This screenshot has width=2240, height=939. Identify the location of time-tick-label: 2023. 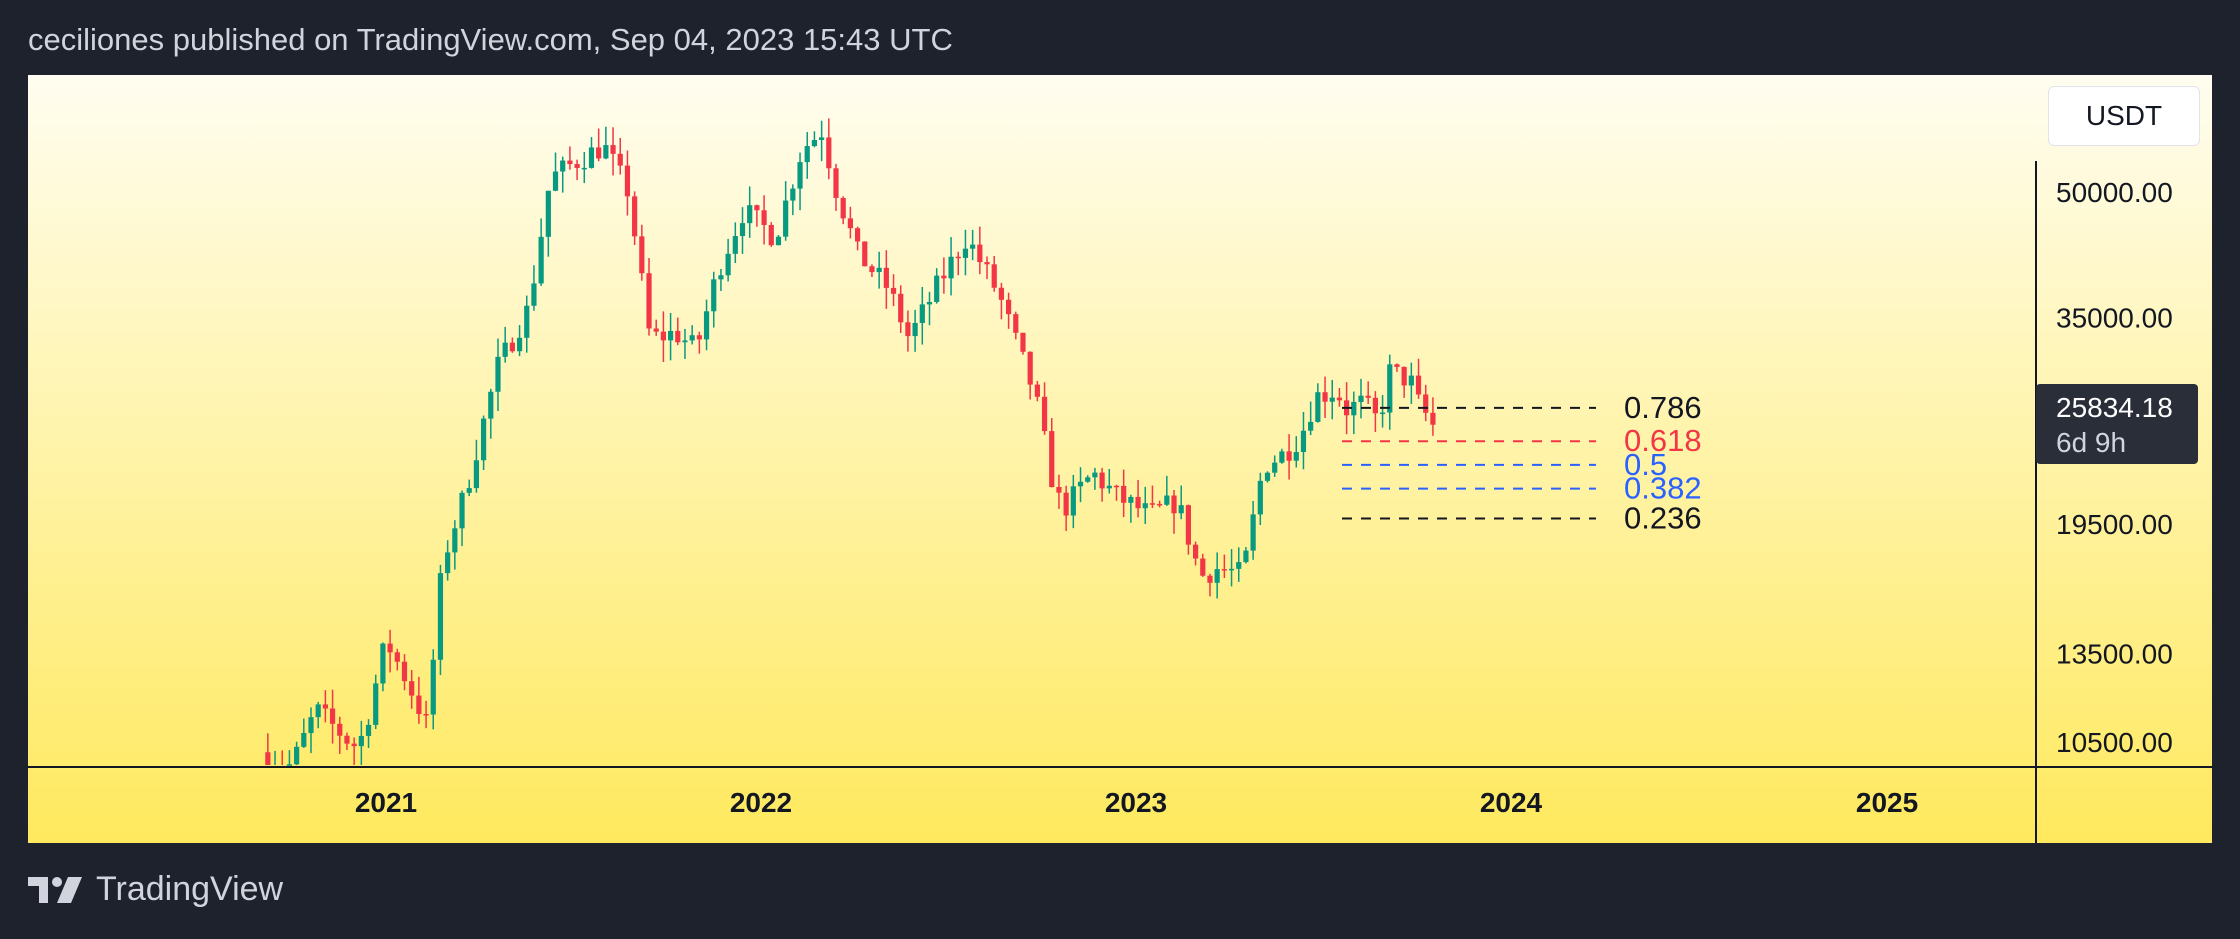
(1136, 802).